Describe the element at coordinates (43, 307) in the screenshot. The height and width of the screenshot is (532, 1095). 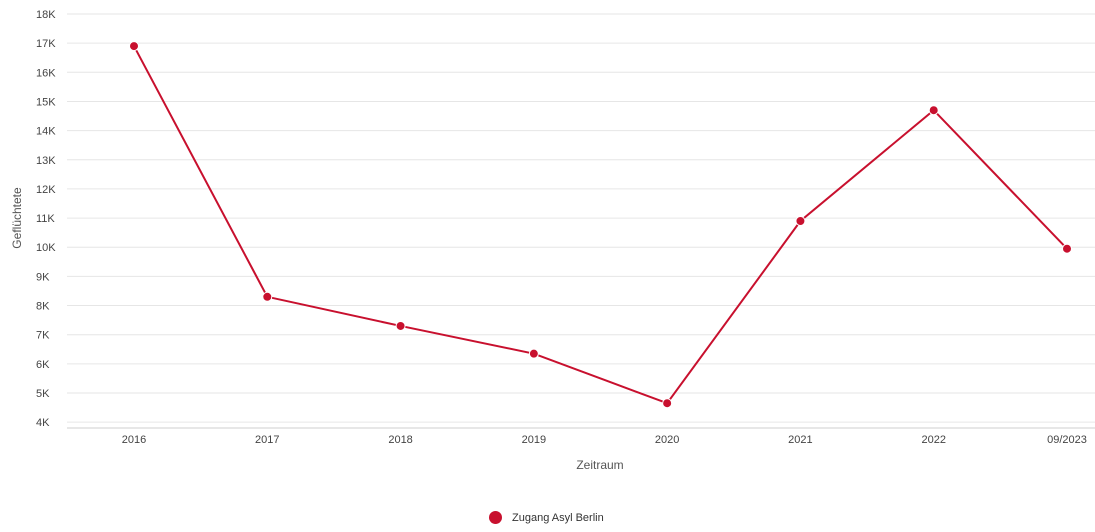
I see `y-tick-label: 8K` at that location.